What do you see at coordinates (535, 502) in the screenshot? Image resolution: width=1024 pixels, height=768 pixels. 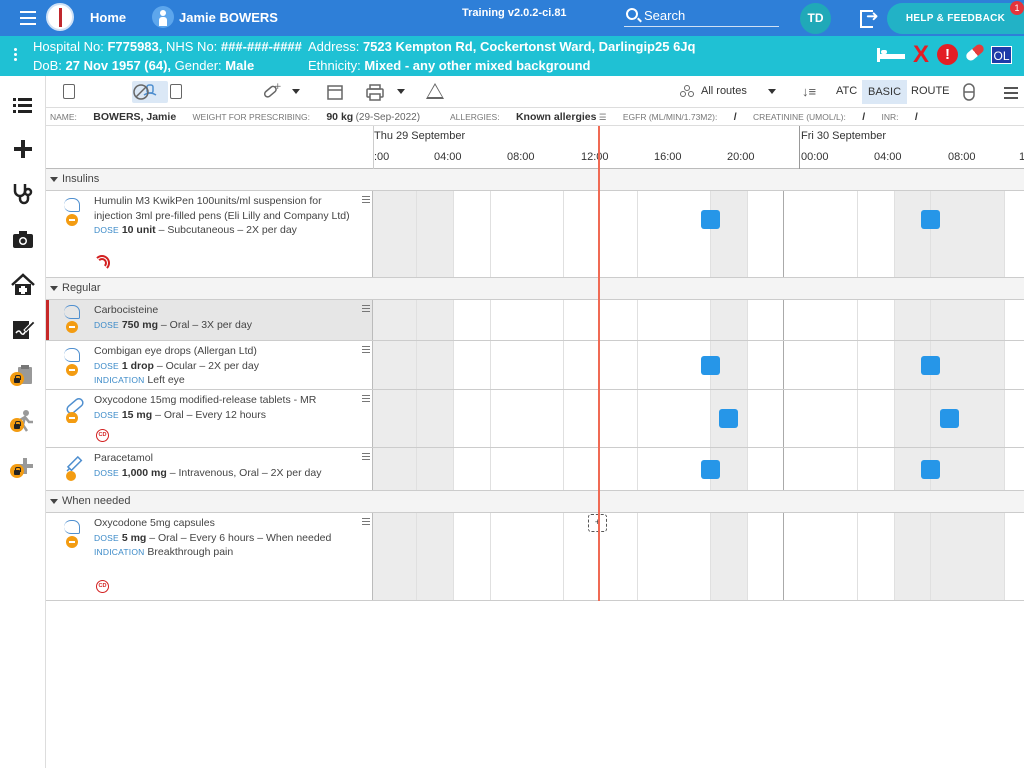 I see `section-when-needed: When needed` at bounding box center [535, 502].